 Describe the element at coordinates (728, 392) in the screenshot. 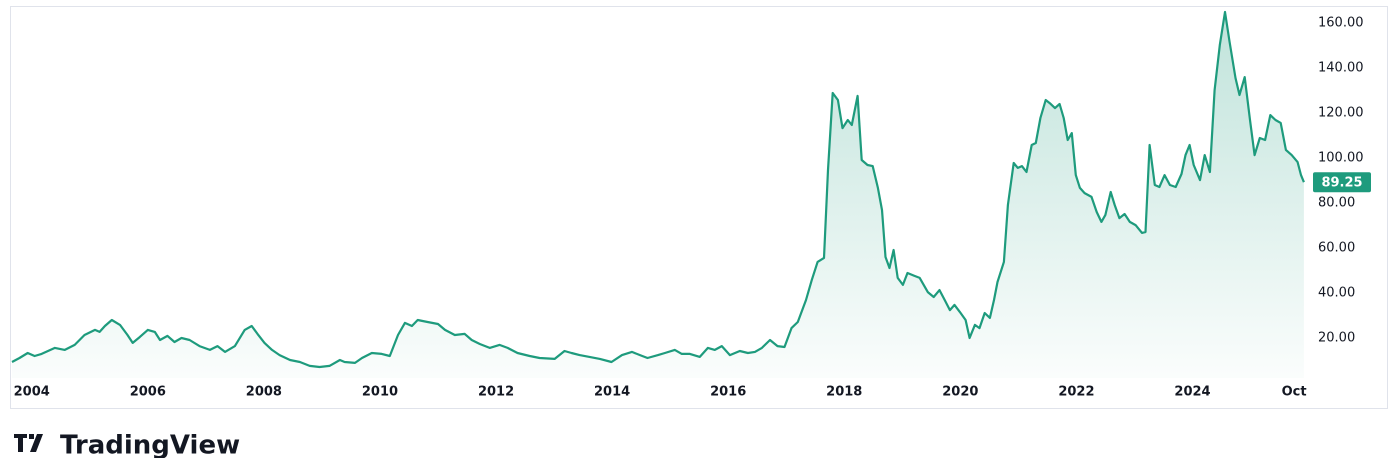

I see `x-tick-label: 2016` at that location.